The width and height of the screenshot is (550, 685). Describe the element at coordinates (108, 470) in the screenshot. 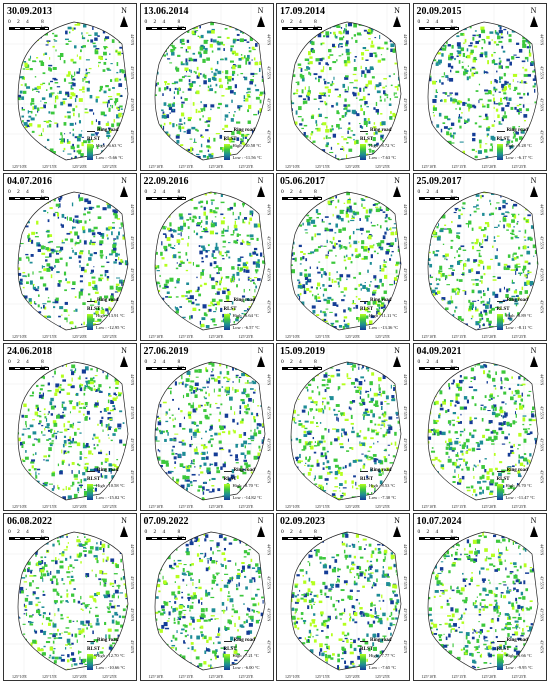

I see `ring-road-label: Ring road` at that location.